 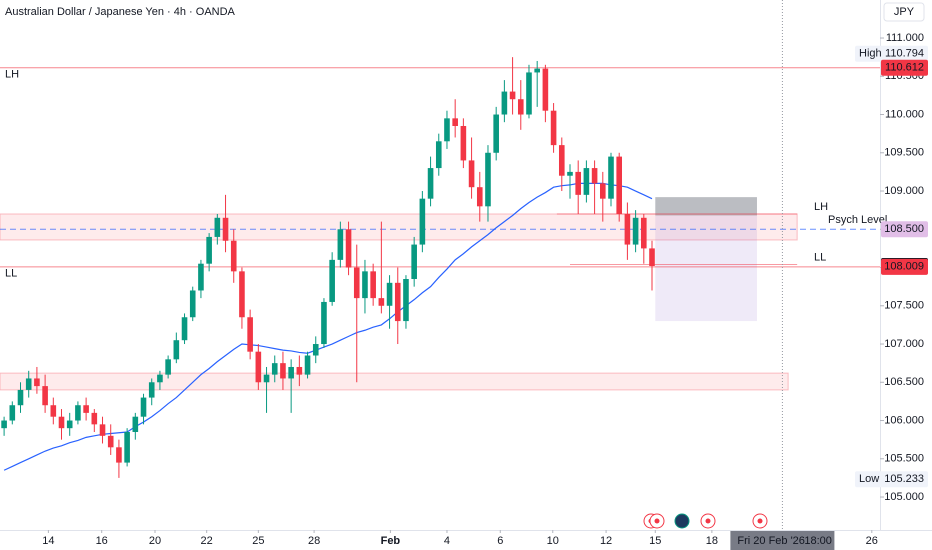 I want to click on y-tick-label: 105.500, so click(x=904, y=459).